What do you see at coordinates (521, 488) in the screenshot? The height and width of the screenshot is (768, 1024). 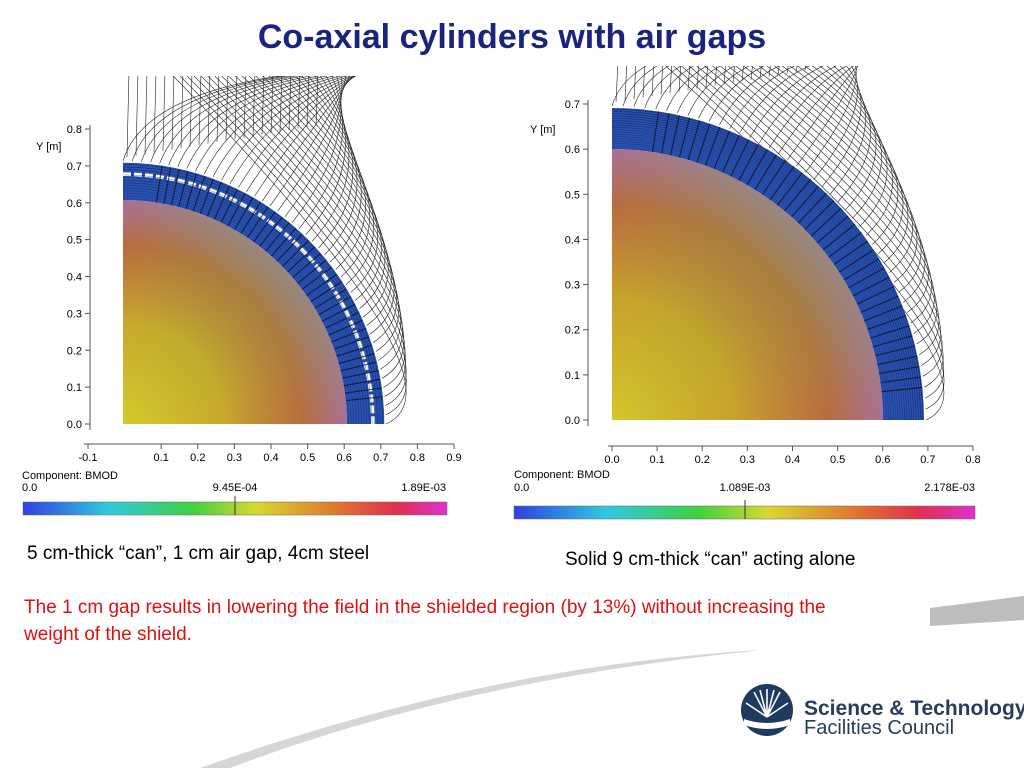 I see `colorbar-min-right: 0.0` at bounding box center [521, 488].